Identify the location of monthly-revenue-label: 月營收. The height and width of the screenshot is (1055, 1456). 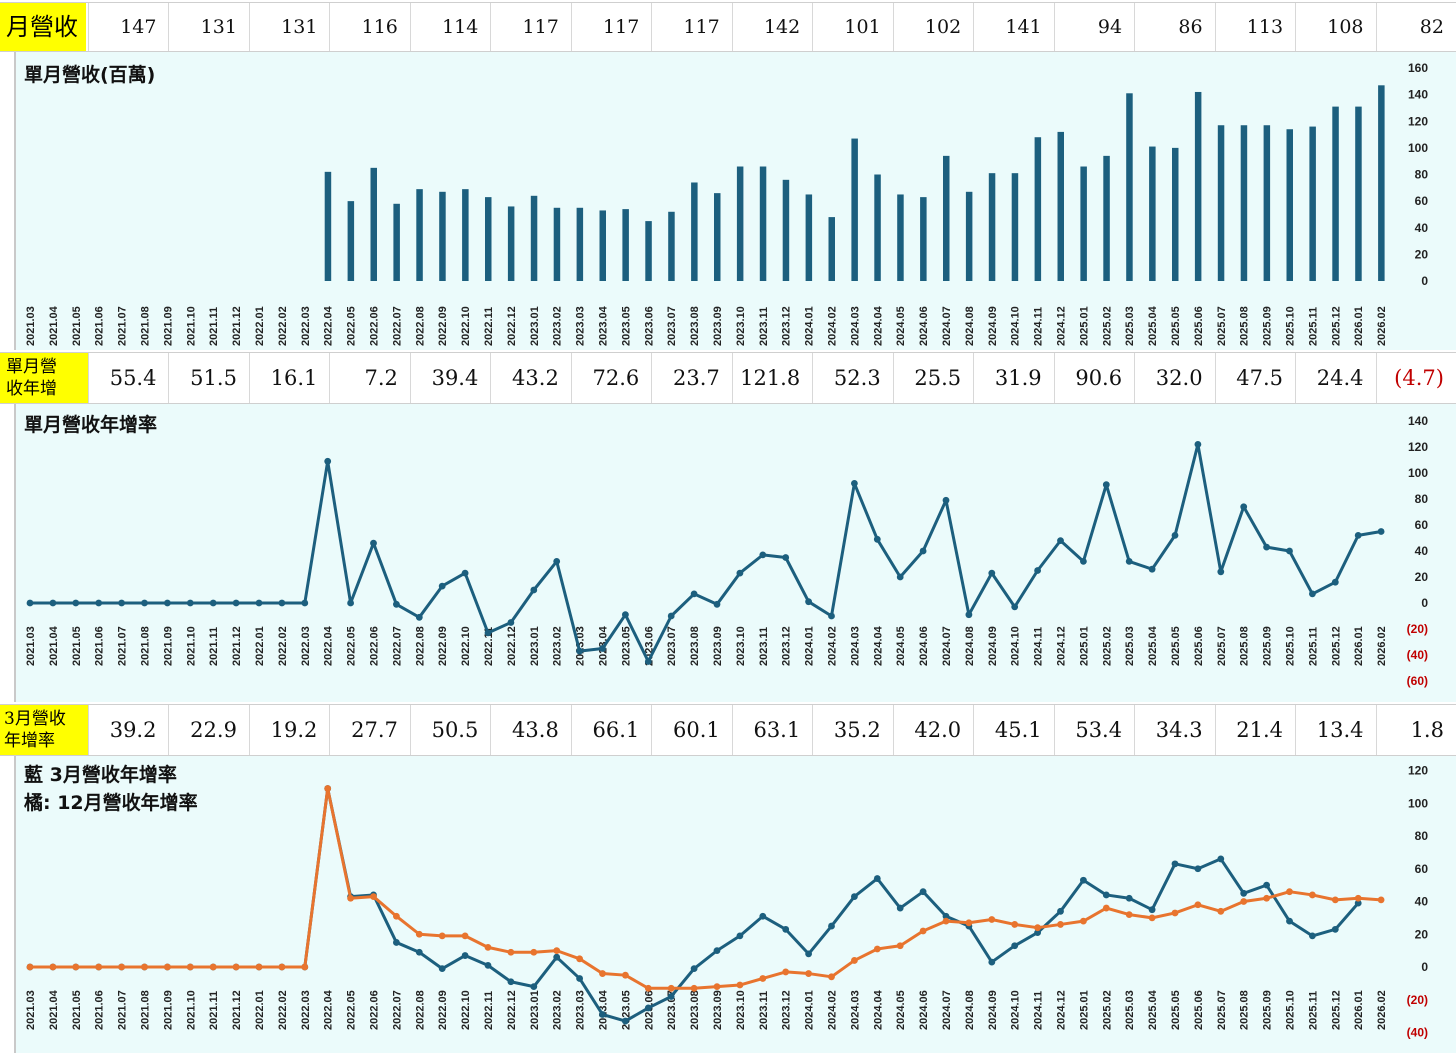
(43, 27).